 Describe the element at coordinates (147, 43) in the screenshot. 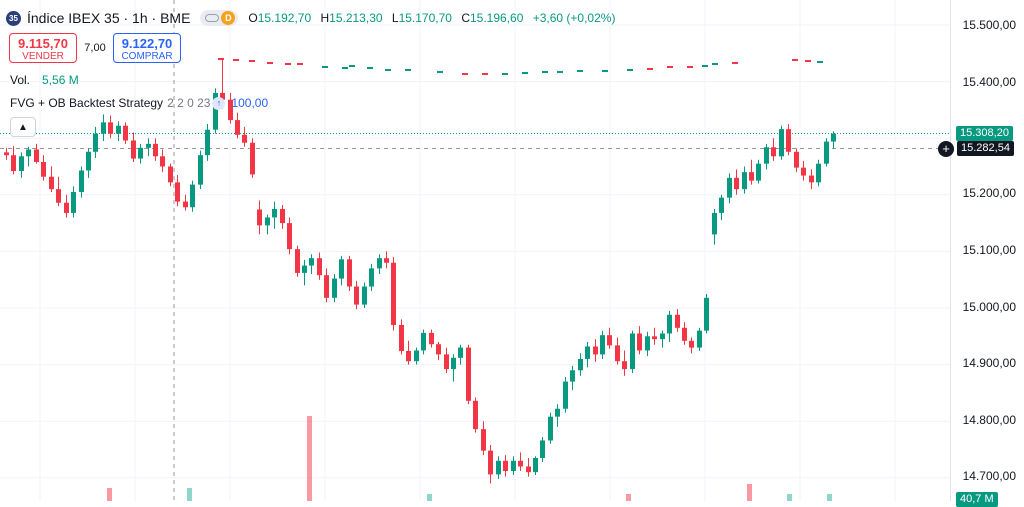

I see `buy-price: 9.122,70` at that location.